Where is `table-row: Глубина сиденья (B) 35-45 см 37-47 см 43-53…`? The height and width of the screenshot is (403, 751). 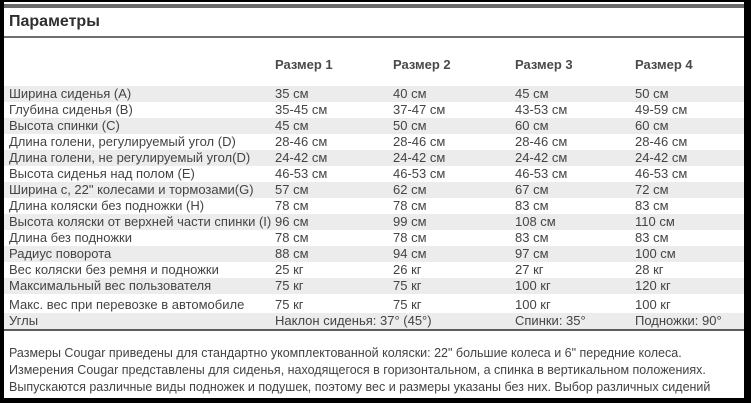 table-row: Глубина сиденья (B) 35-45 см 37-47 см 43-53… is located at coordinates (374, 110).